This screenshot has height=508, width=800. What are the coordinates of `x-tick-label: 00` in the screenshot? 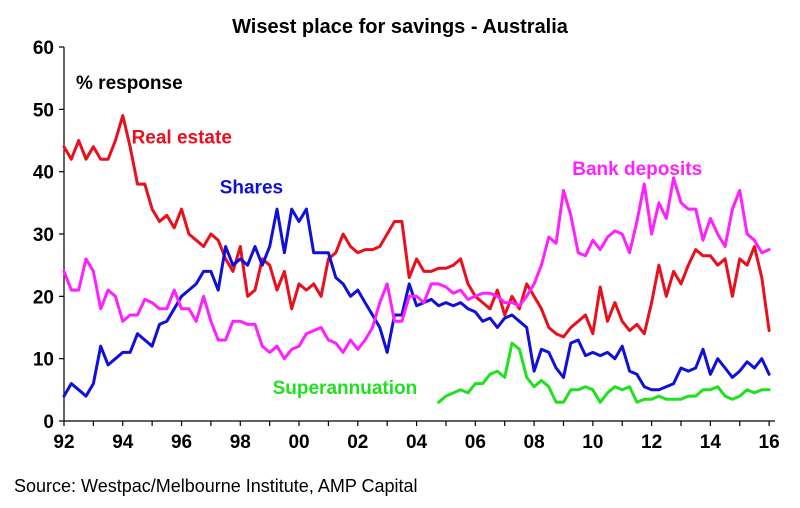 It's located at (298, 442).